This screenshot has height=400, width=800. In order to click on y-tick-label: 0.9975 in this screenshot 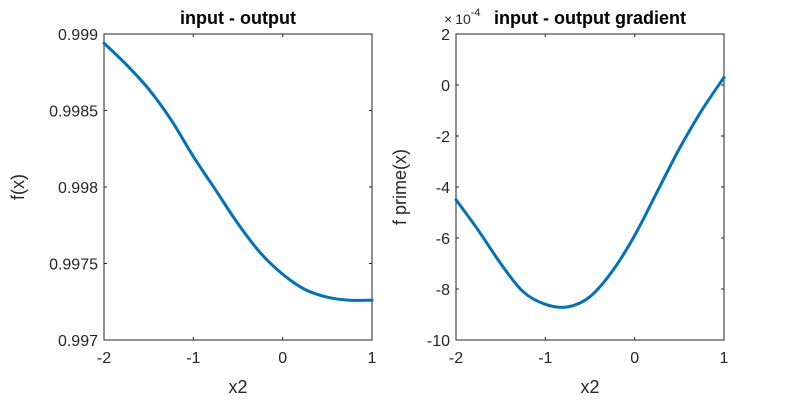, I will do `click(73, 265)`.